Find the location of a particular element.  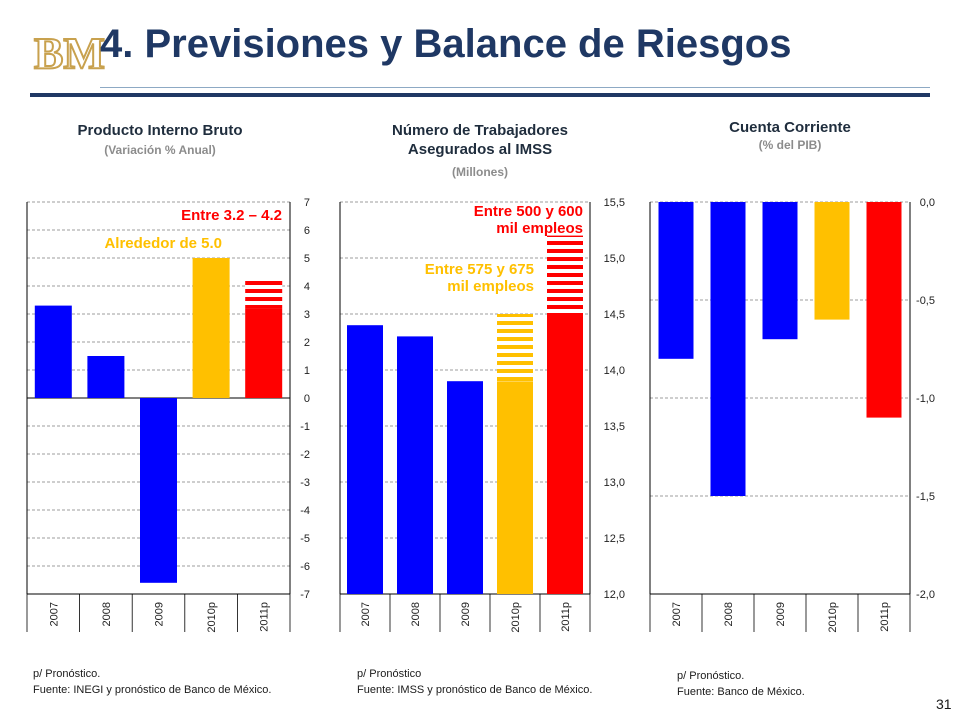

chart1-y-tick: 1 is located at coordinates (307, 371).